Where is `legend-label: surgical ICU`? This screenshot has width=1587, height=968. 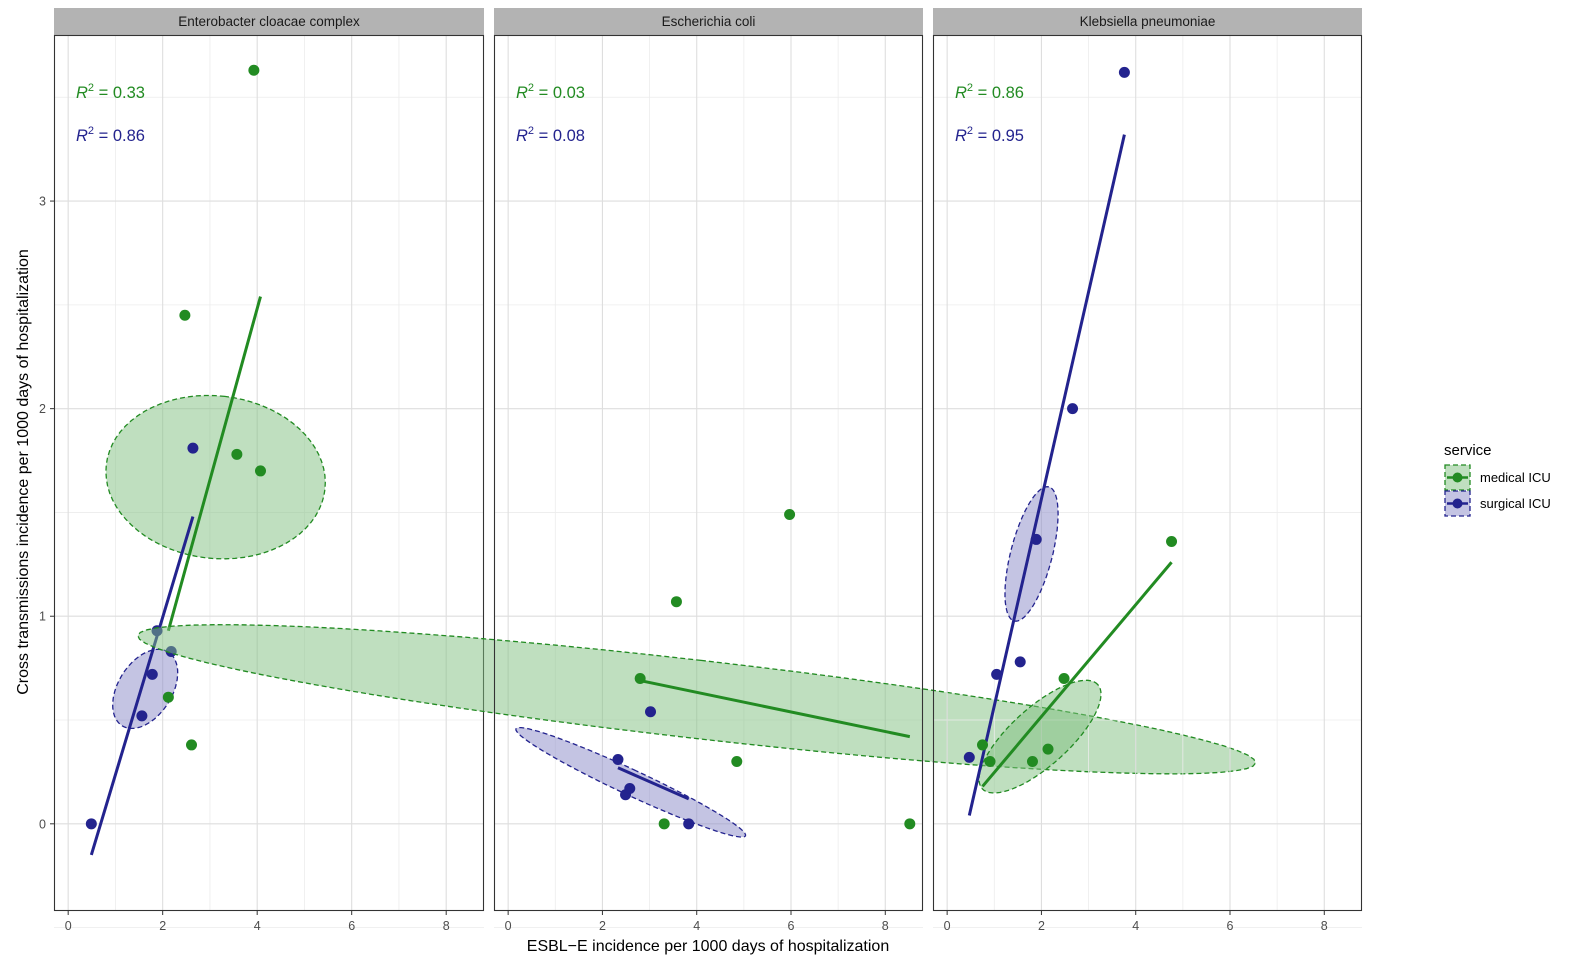
legend-label: surgical ICU is located at coordinates (1515, 503).